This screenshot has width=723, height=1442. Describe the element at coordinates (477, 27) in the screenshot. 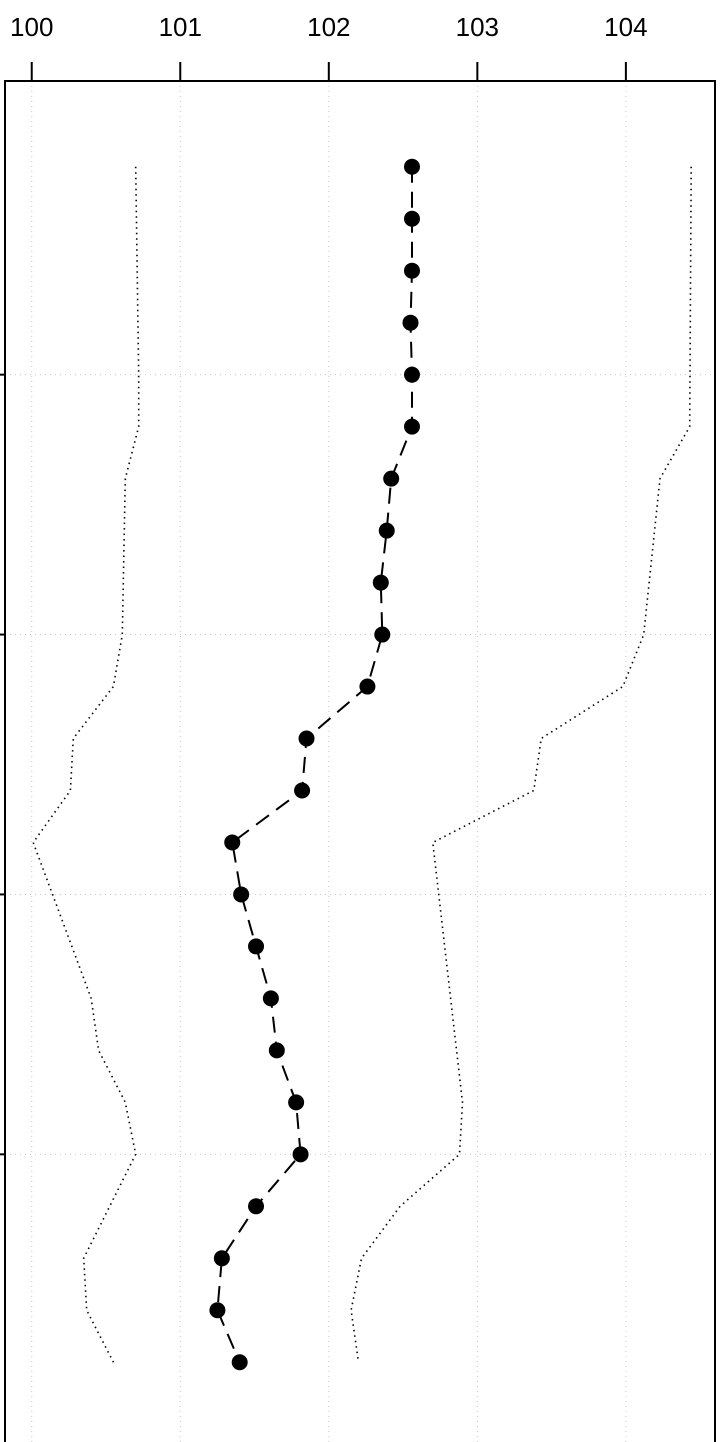

I see `x-tick-label-3: 103` at that location.